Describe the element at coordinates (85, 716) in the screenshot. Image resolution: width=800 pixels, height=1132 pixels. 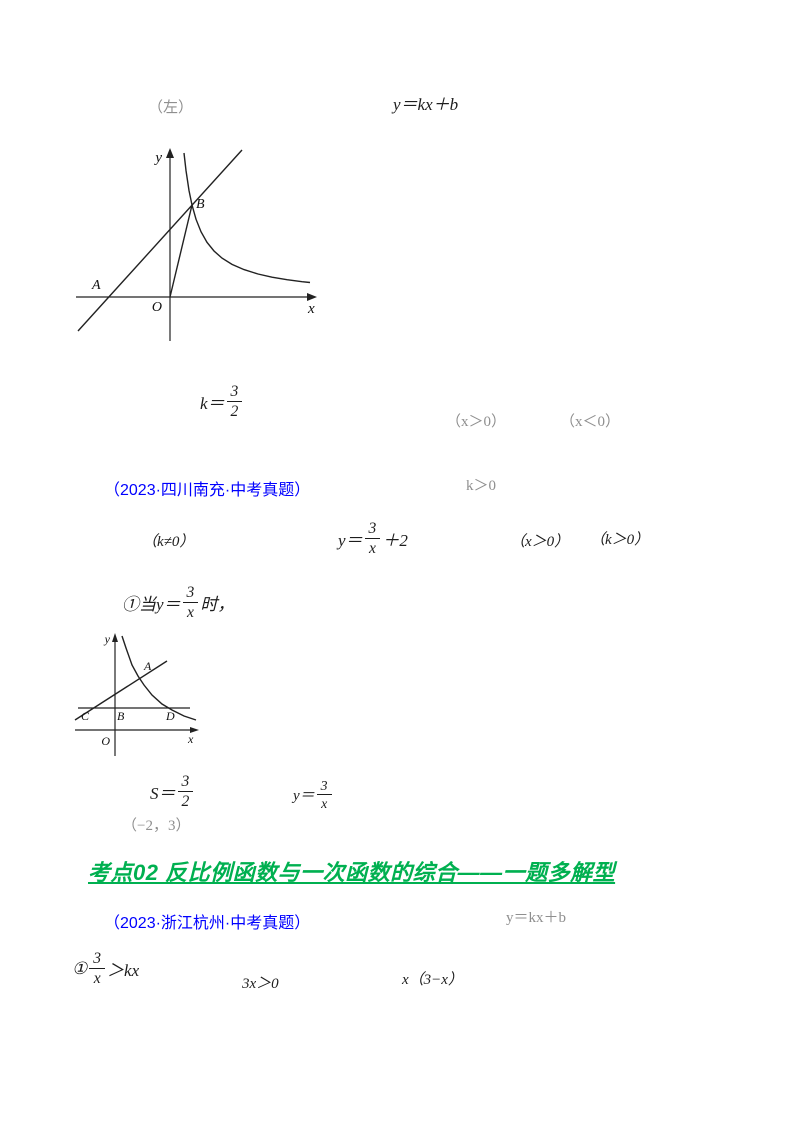
I see `figure2-point-c-label: C` at that location.